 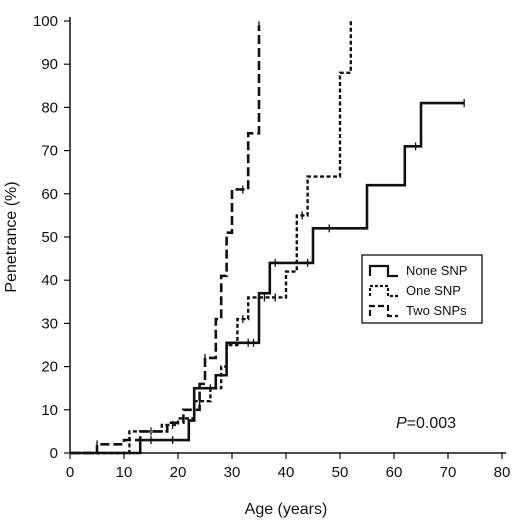 I want to click on x-tick-label: 0, so click(x=70, y=472).